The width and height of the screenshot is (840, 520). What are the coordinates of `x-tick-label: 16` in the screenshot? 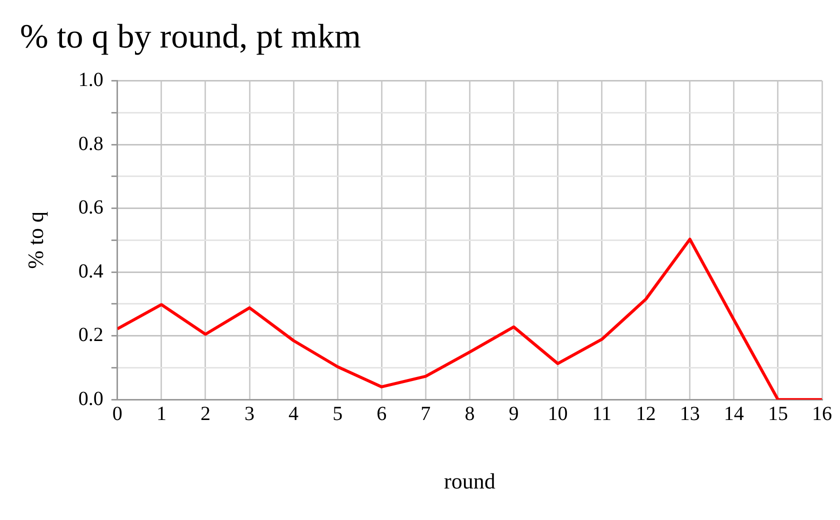 It's located at (822, 413).